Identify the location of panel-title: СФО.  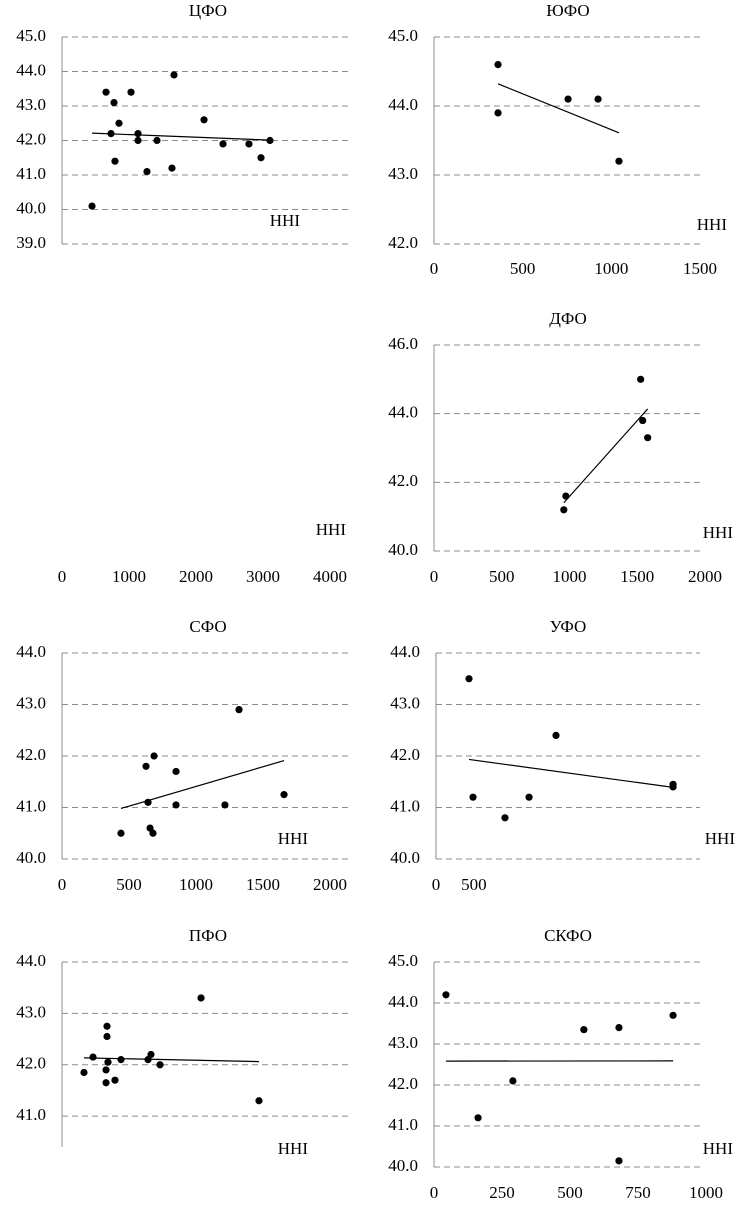
(207, 626).